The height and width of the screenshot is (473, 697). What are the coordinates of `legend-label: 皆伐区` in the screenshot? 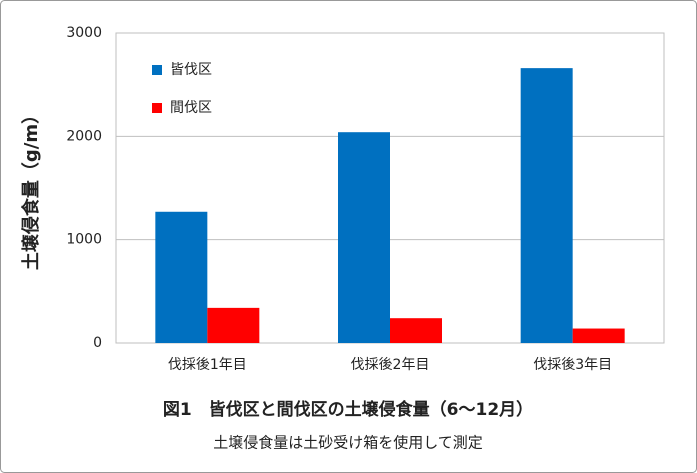 It's located at (191, 70).